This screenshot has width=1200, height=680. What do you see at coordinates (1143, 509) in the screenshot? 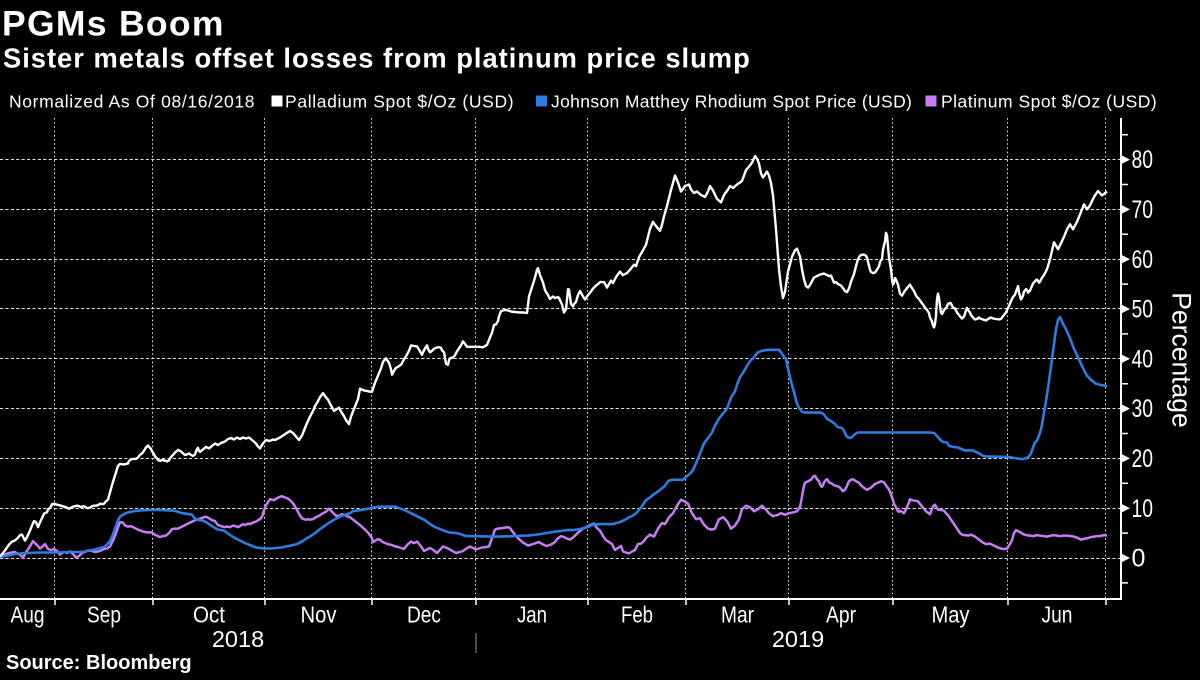
I see `svg-text: 10` at bounding box center [1143, 509].